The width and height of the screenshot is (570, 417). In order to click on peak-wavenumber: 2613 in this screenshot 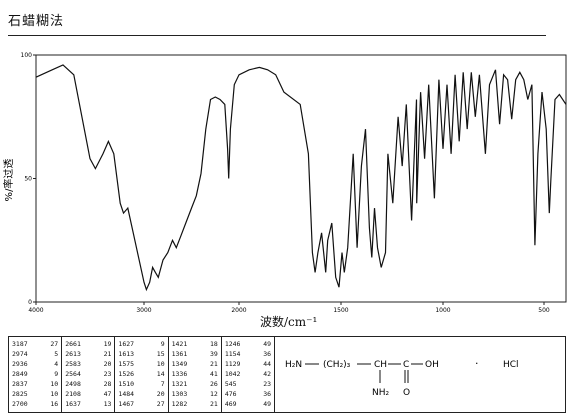, I will do `click(73, 354)`.